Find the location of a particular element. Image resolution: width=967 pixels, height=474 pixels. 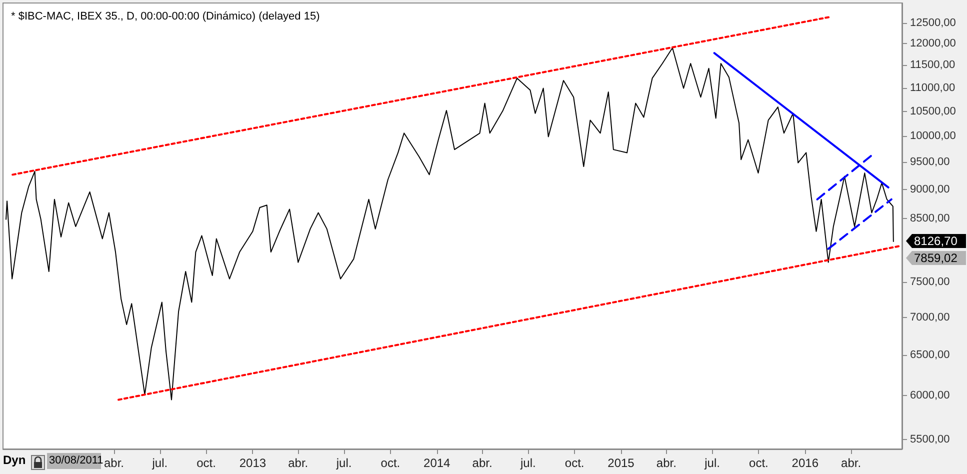

y-tick-label: 10000,00 is located at coordinates (933, 136).